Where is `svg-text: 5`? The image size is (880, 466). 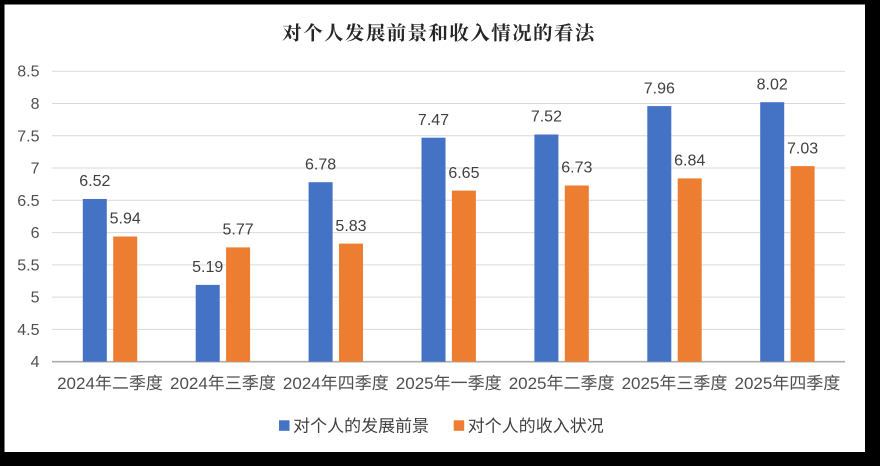
svg-text: 5 is located at coordinates (35, 298).